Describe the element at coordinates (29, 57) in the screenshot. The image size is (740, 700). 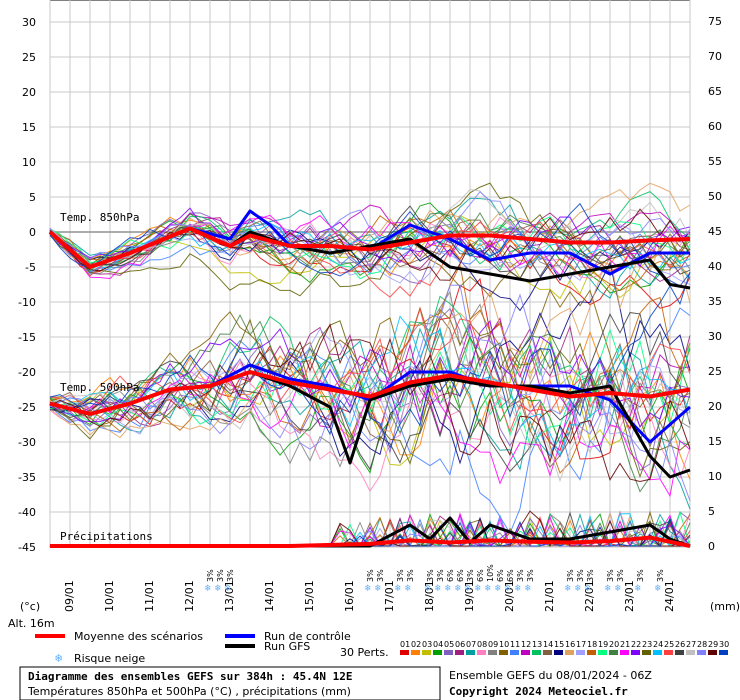
I see `left-tick-label: 25` at that location.